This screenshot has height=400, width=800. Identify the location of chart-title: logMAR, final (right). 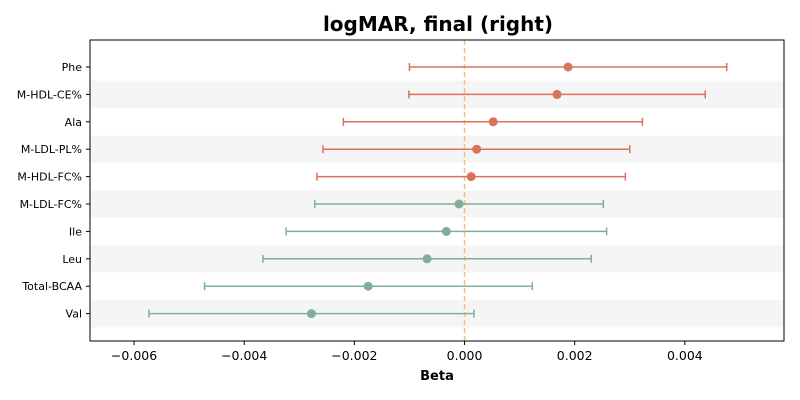
(438, 24).